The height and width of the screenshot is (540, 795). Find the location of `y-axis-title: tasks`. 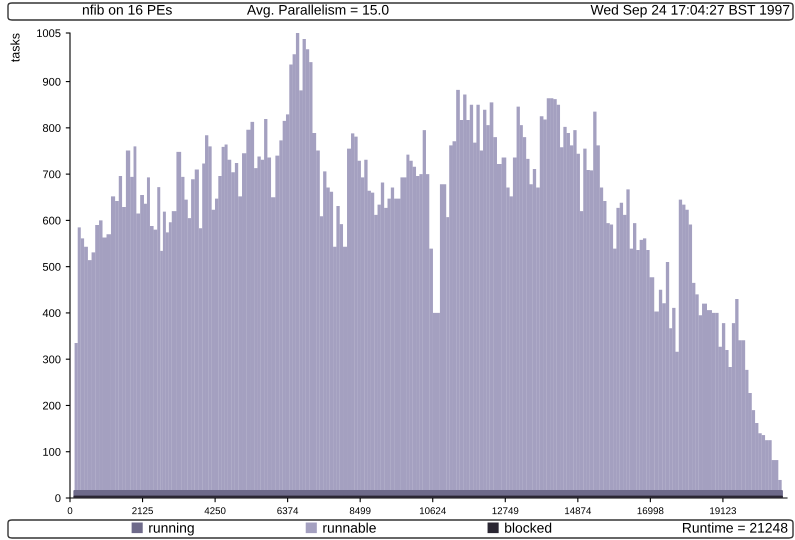

y-axis-title: tasks is located at coordinates (15, 47).